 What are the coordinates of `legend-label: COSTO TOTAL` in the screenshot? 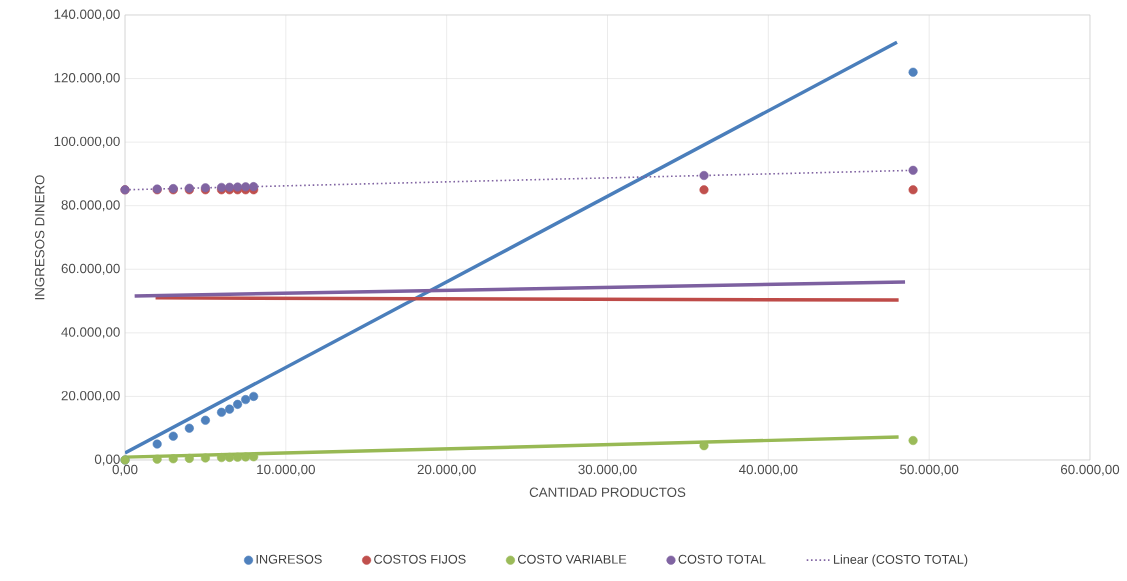 It's located at (722, 559).